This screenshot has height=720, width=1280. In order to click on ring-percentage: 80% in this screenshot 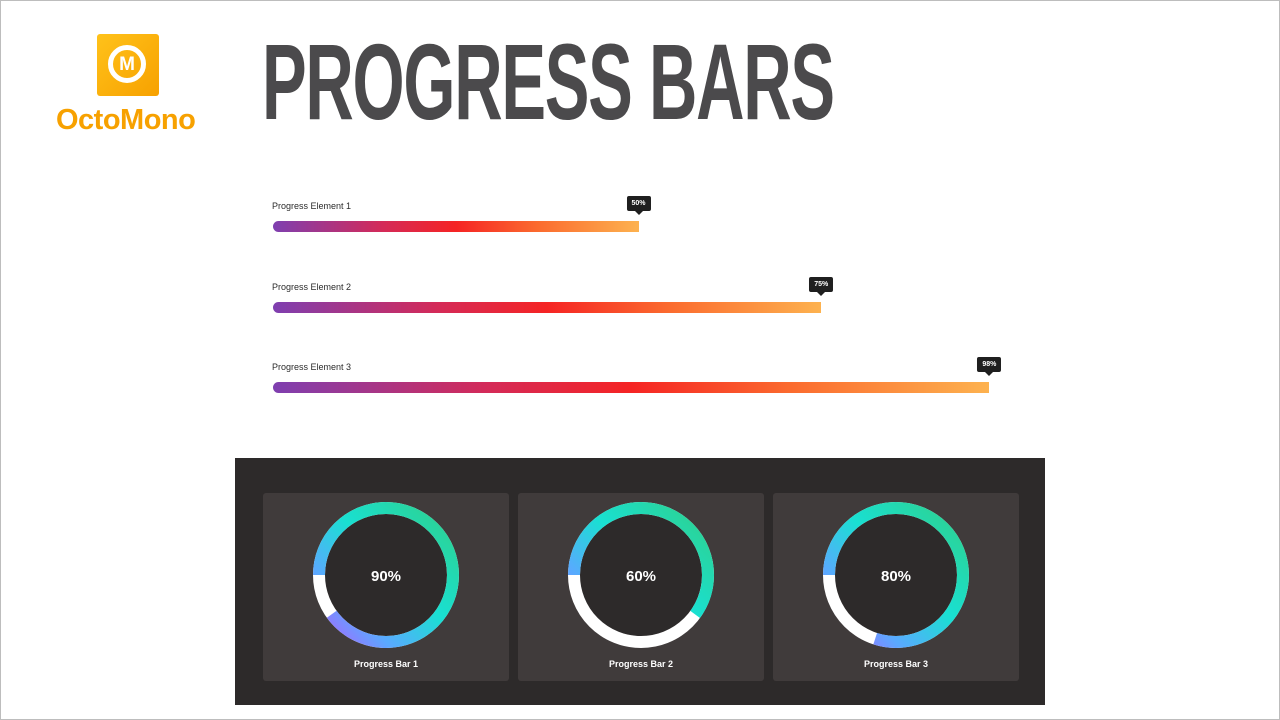, I will do `click(896, 576)`.